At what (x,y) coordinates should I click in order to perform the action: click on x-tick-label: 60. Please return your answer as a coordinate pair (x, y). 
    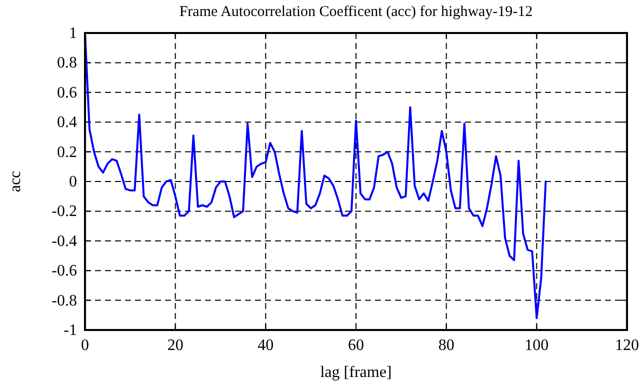
    Looking at the image, I should click on (356, 345).